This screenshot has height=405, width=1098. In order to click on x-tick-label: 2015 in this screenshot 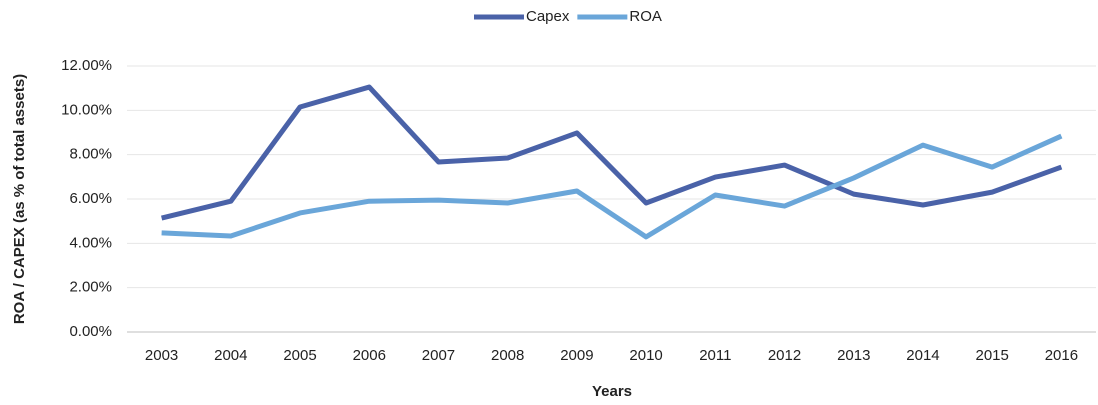, I will do `click(991, 355)`.